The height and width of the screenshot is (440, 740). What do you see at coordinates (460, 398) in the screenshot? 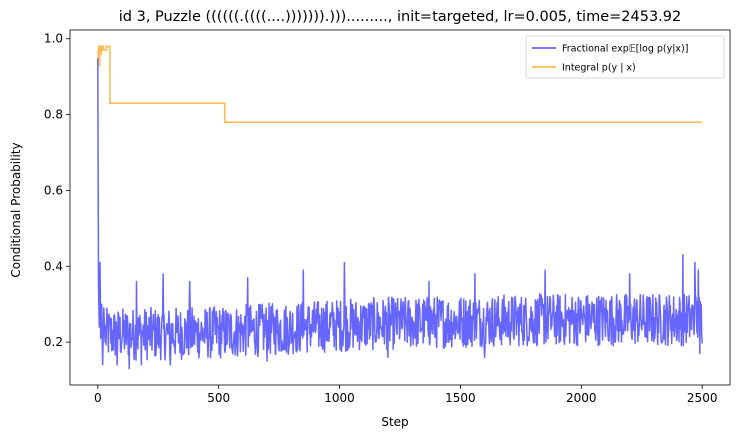
I see `x-tick-label: 1500` at bounding box center [460, 398].